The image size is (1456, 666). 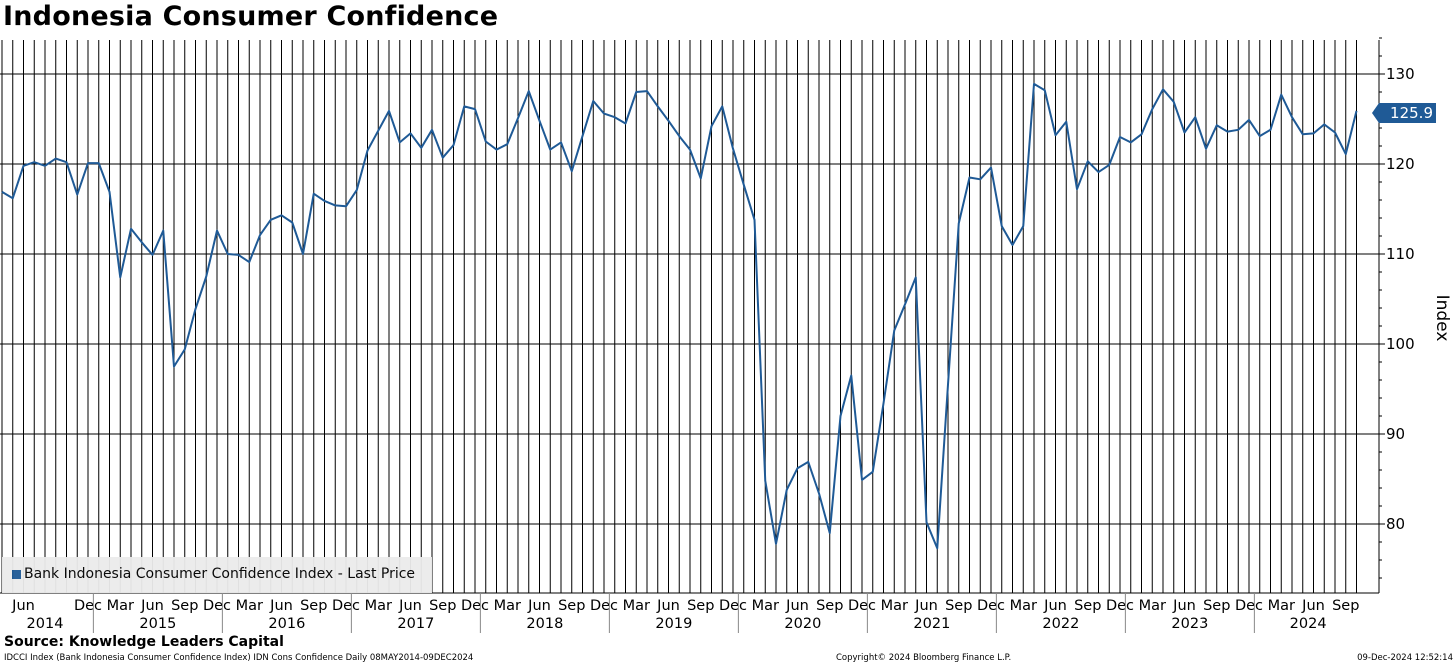 I want to click on chart-title: Indonesia Consumer Confidence, so click(x=251, y=16).